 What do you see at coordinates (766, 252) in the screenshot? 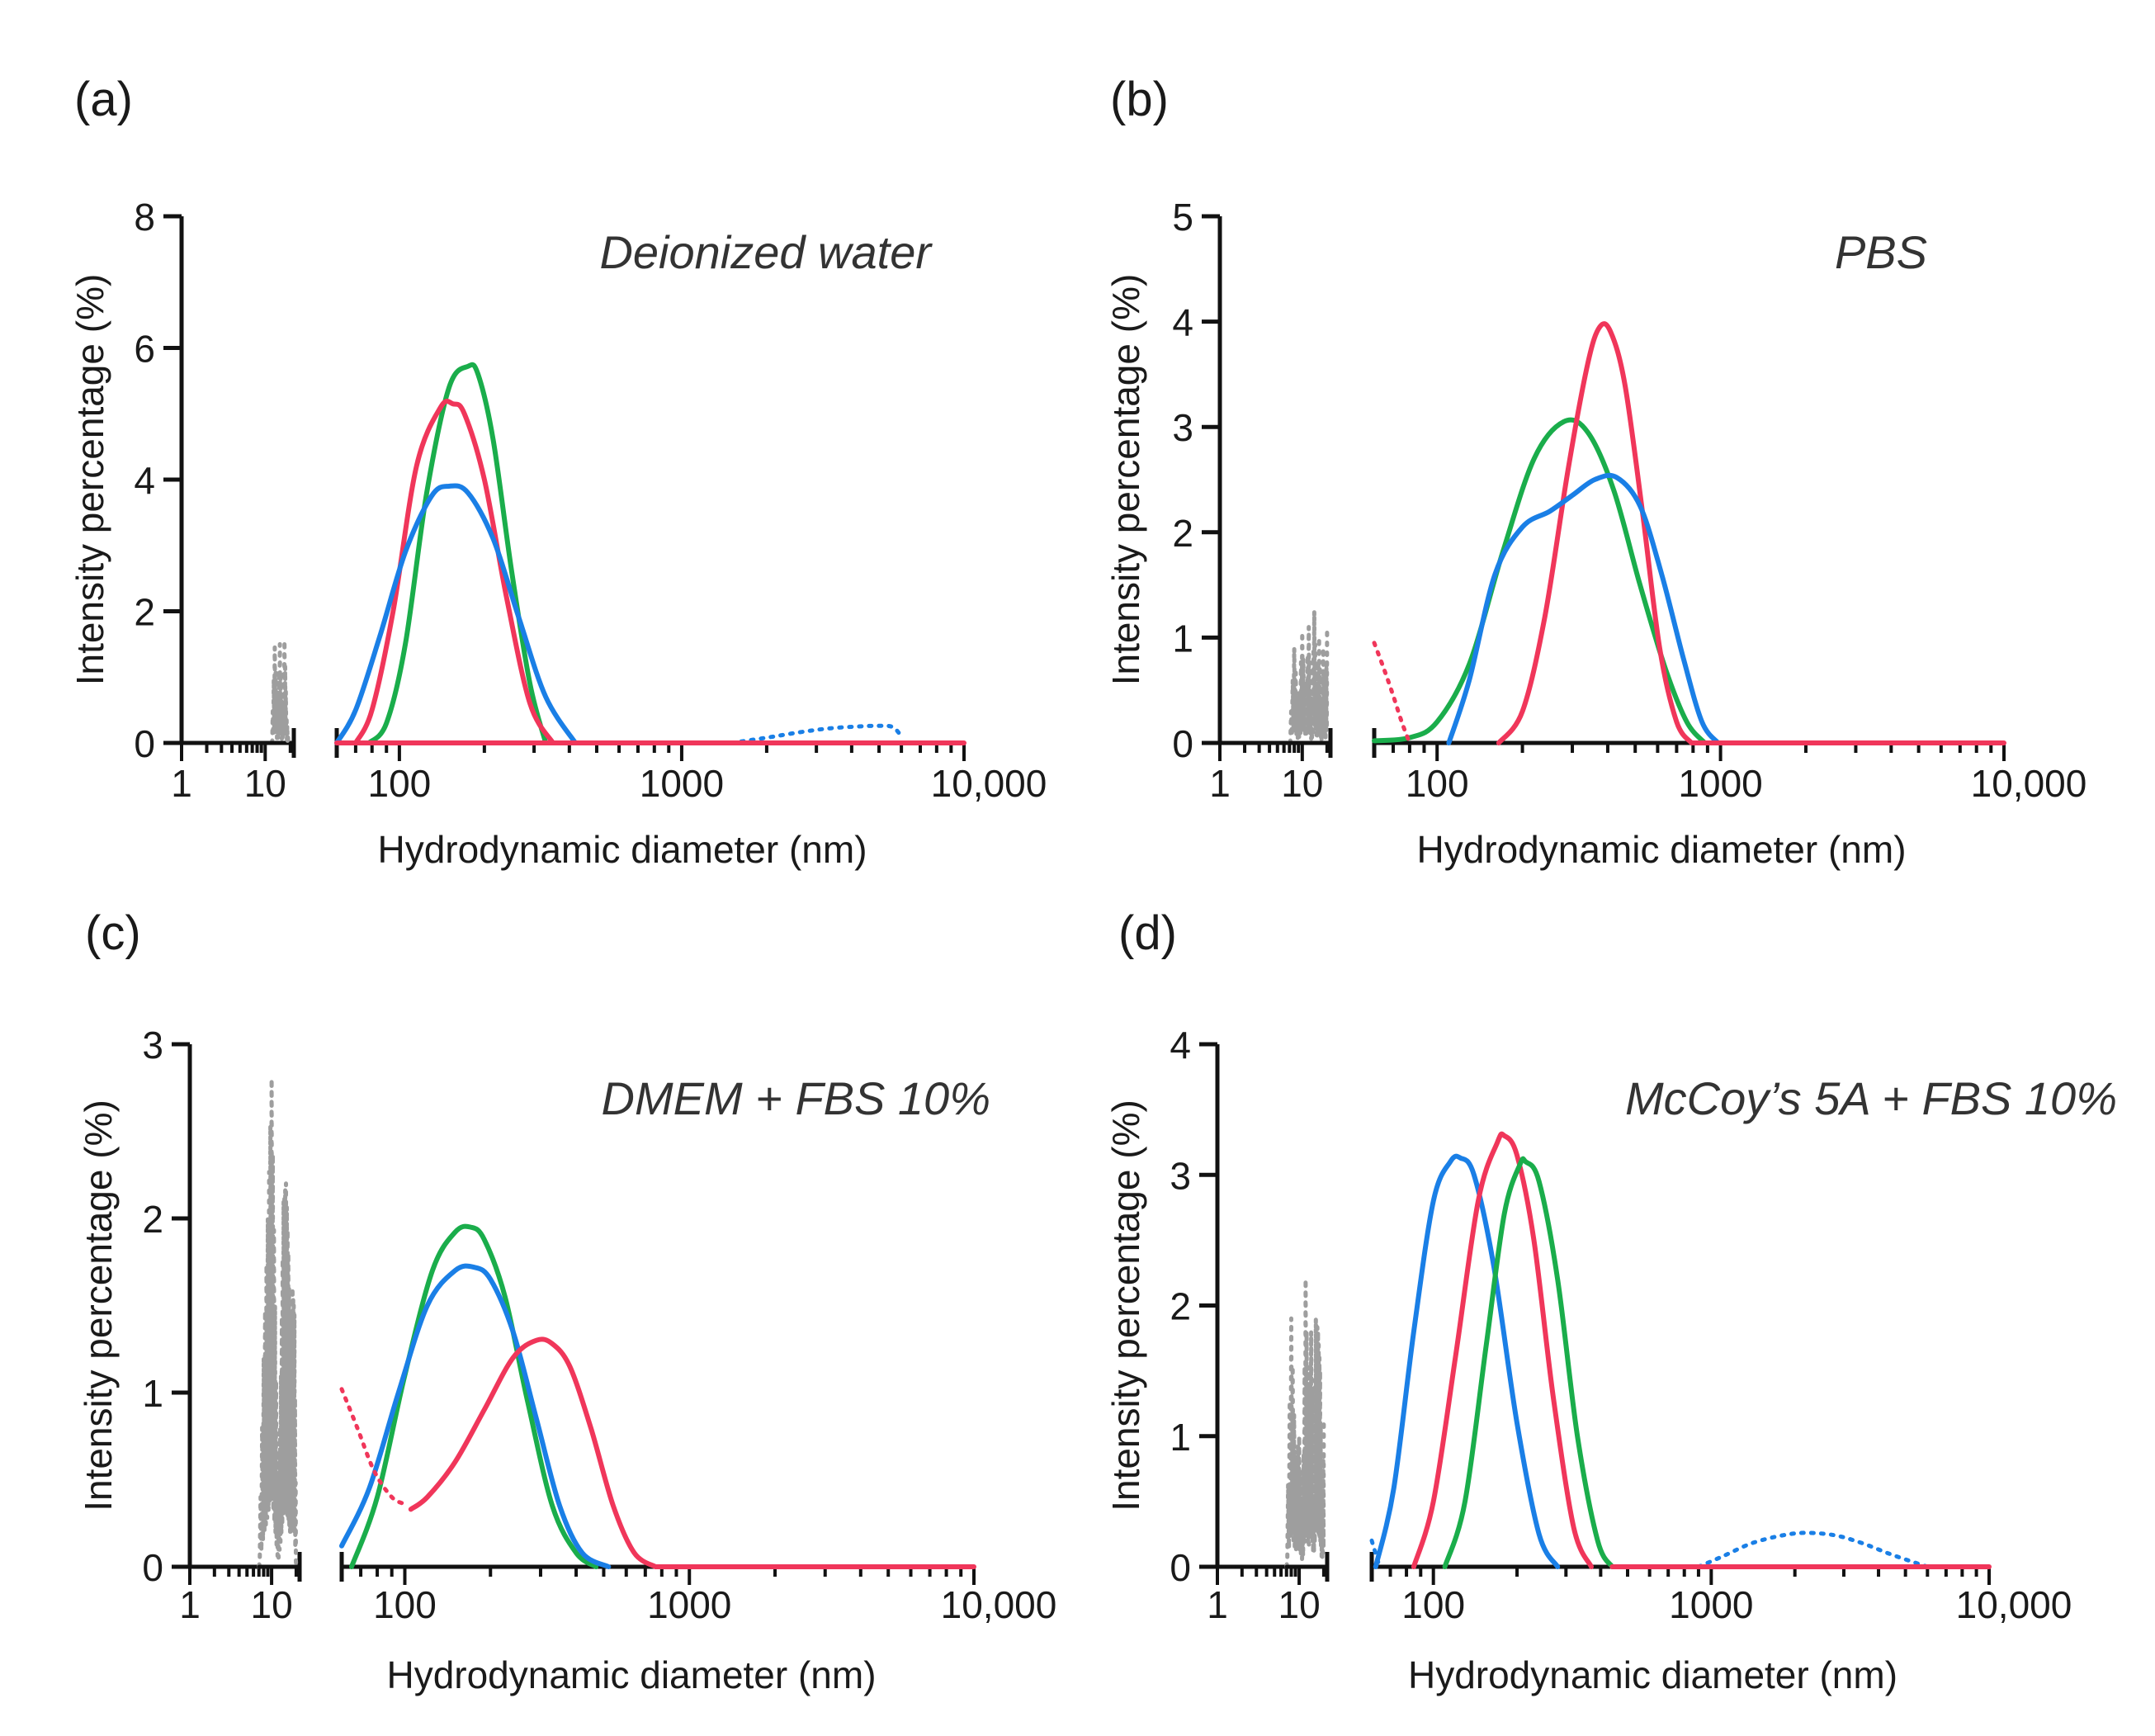
I see `panel-title: Deionized water` at bounding box center [766, 252].